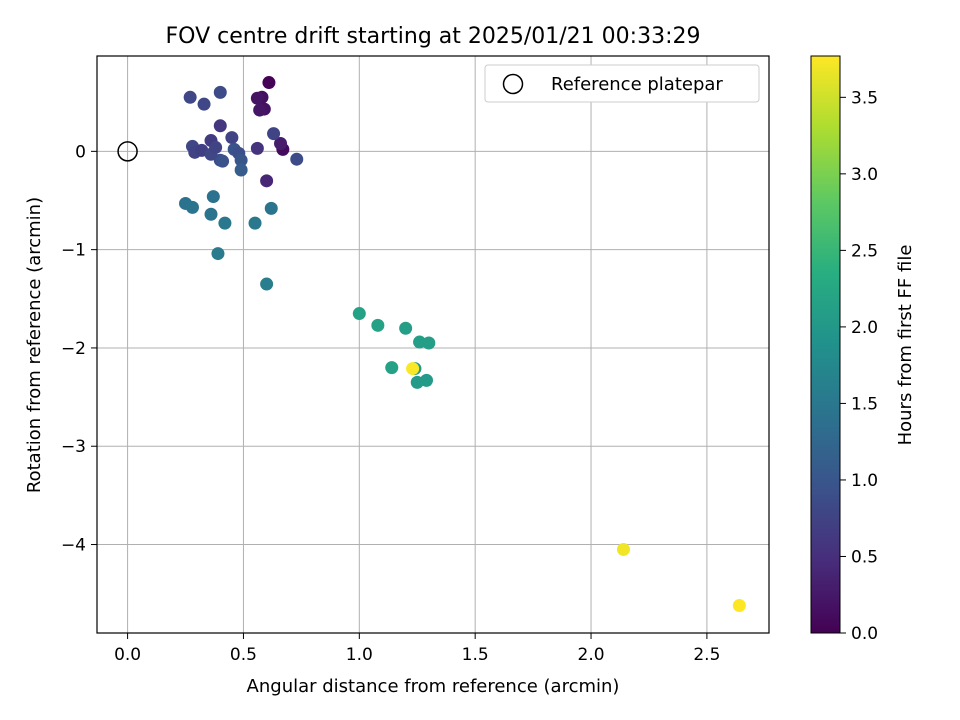  I want to click on y-tick-label: −3, so click(73, 447).